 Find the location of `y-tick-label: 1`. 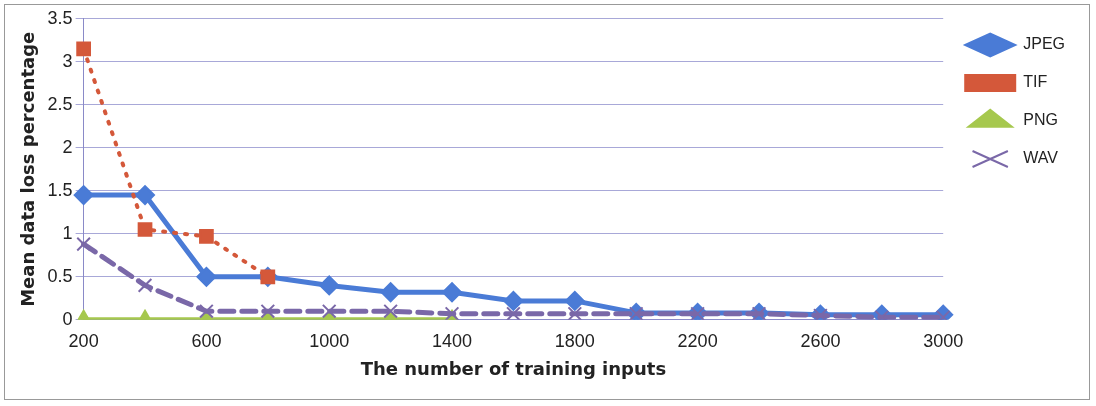

y-tick-label: 1 is located at coordinates (67, 232).